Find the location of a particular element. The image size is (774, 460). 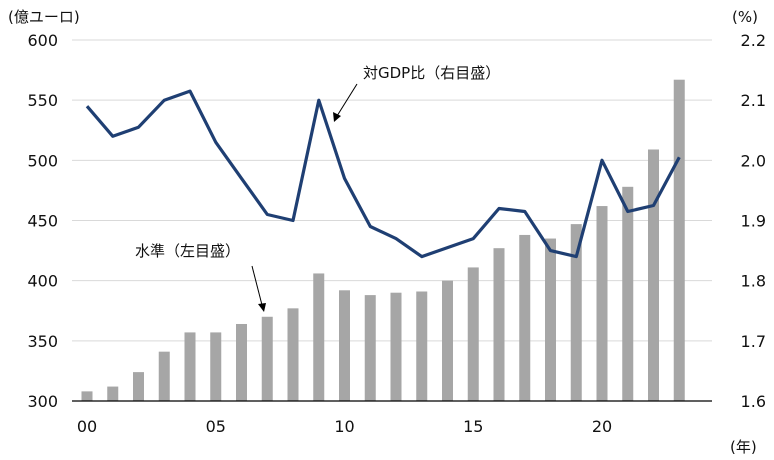

left-tick-label: 350 is located at coordinates (42, 341).